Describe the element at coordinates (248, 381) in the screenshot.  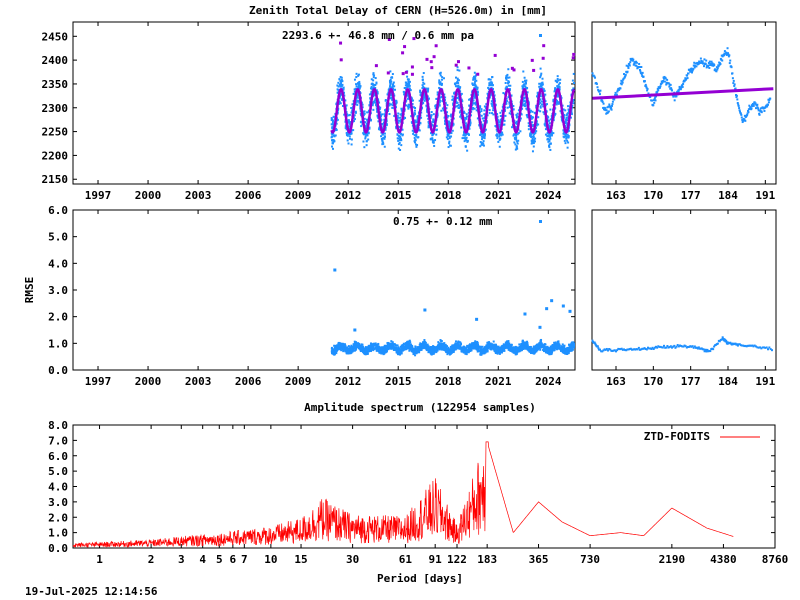
I see `x-tick-label: 2006` at that location.